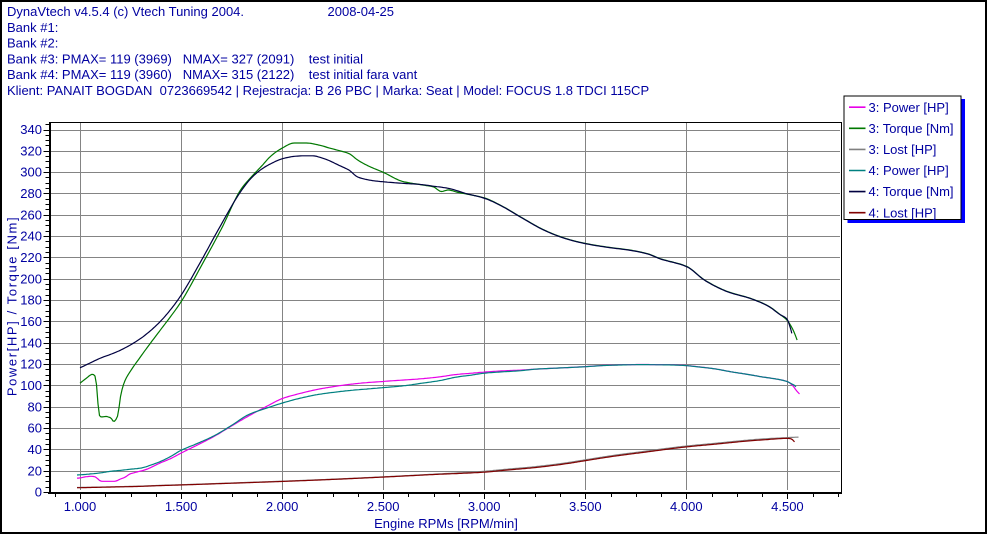 The height and width of the screenshot is (534, 987). I want to click on svg-text: 3: Torque [Nm], so click(911, 128).